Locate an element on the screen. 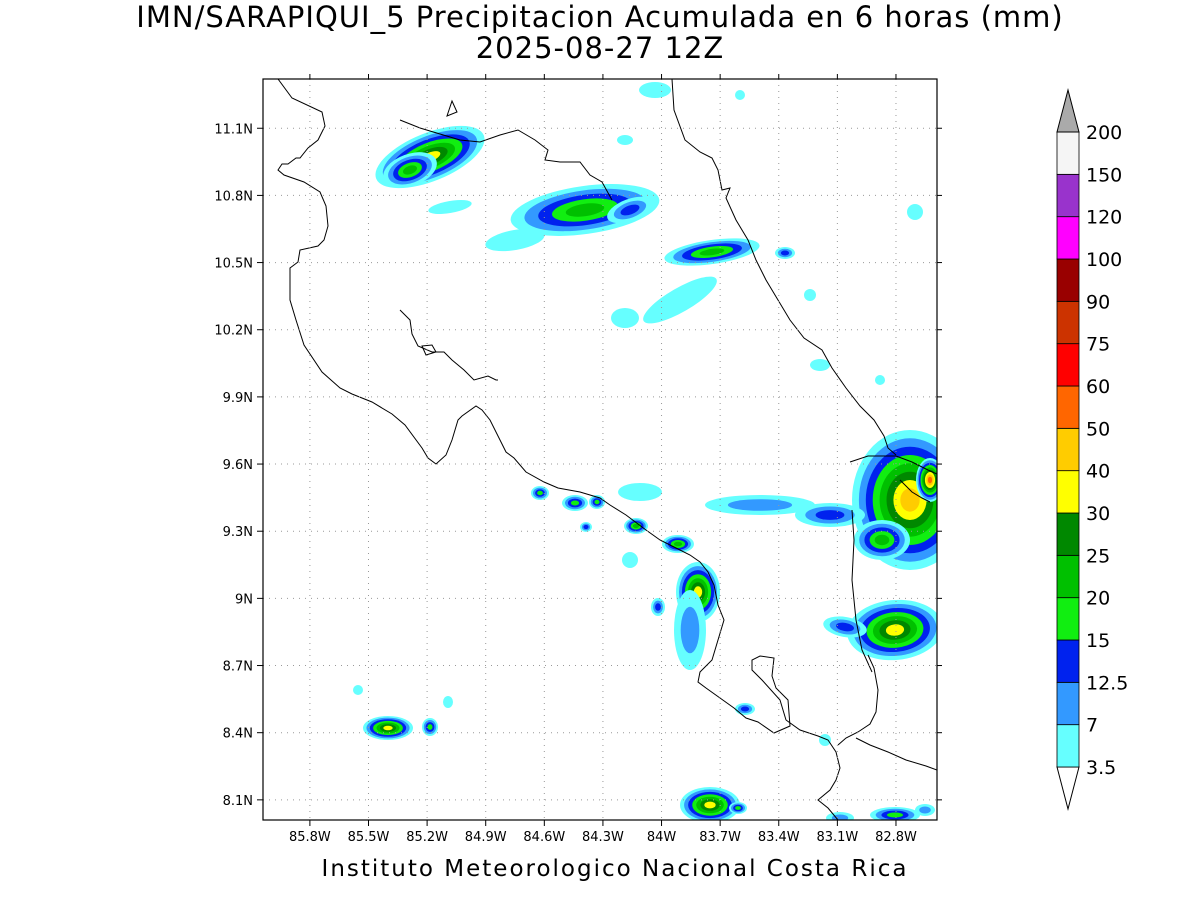 Image resolution: width=1200 pixels, height=900 pixels. colorbar-level-label: 15 is located at coordinates (1098, 641).